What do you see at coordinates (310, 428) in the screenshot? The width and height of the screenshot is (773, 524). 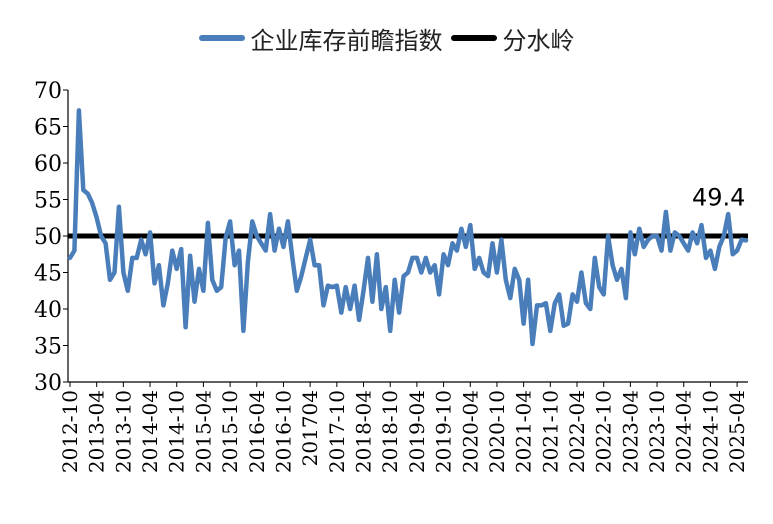 I see `x-tick-label: 201704` at bounding box center [310, 428].